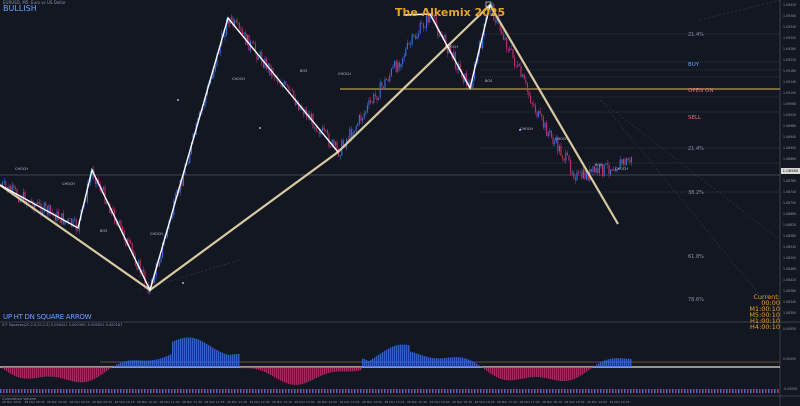 The width and height of the screenshot is (800, 406). I want to click on time-tick: 28 Mar 13:35, so click(305, 402).